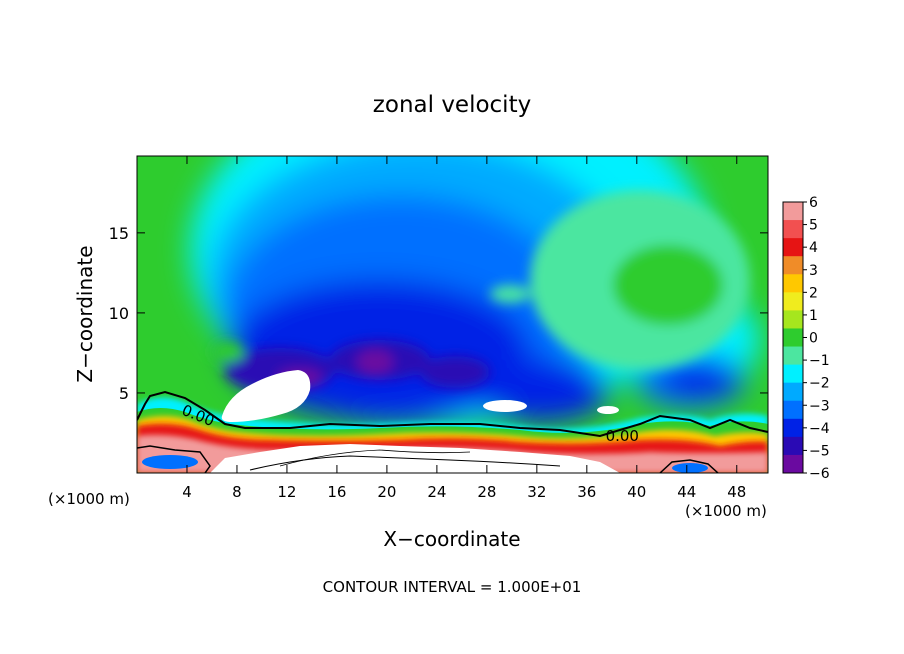  Describe the element at coordinates (386, 492) in the screenshot. I see `x-tick-label: 20` at that location.